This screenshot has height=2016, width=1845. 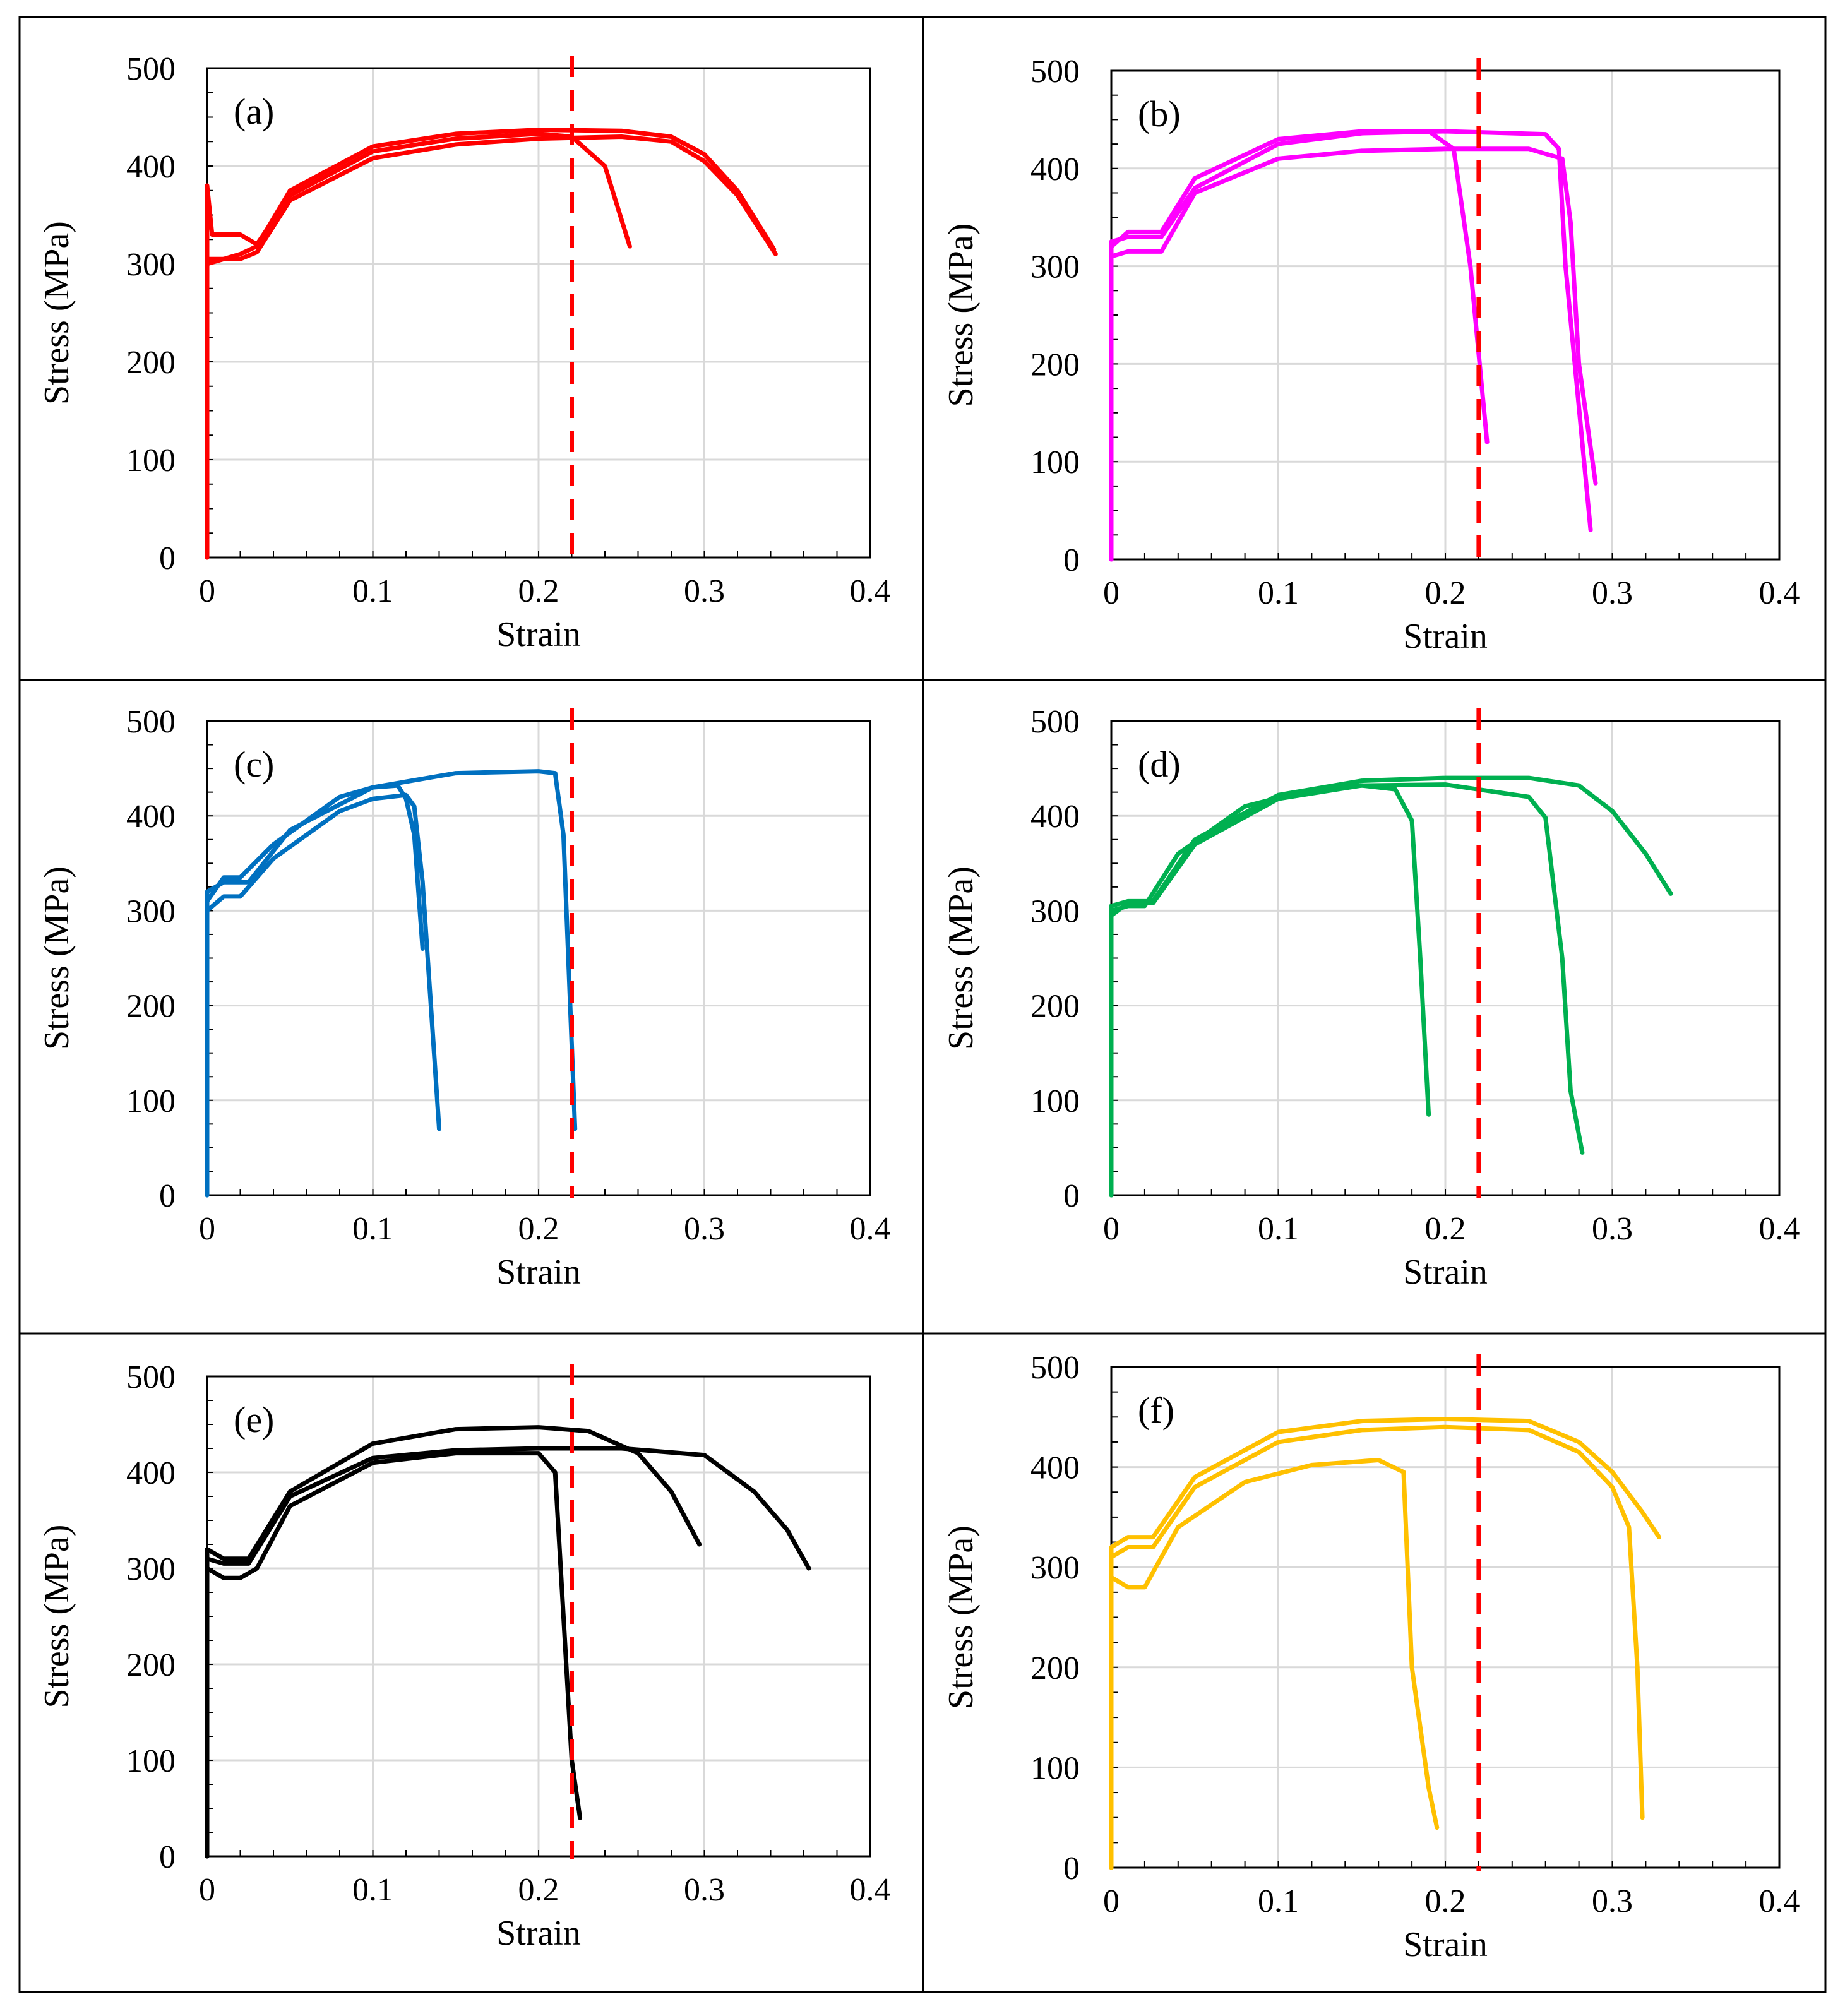 What do you see at coordinates (1055, 1368) in the screenshot?
I see `panel-f-y-tick-label: 500` at bounding box center [1055, 1368].